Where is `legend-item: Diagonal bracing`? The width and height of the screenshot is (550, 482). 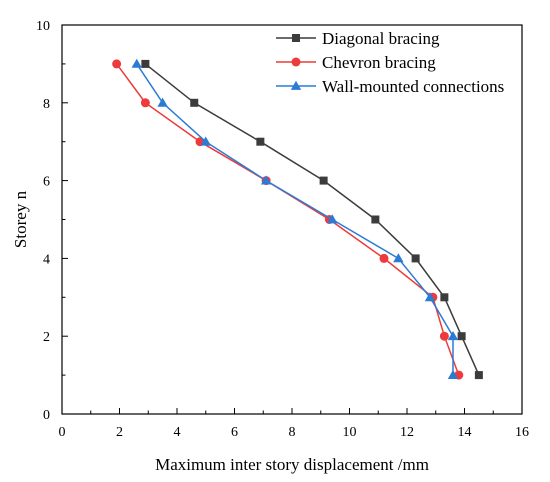
legend-item: Diagonal bracing is located at coordinates (358, 38).